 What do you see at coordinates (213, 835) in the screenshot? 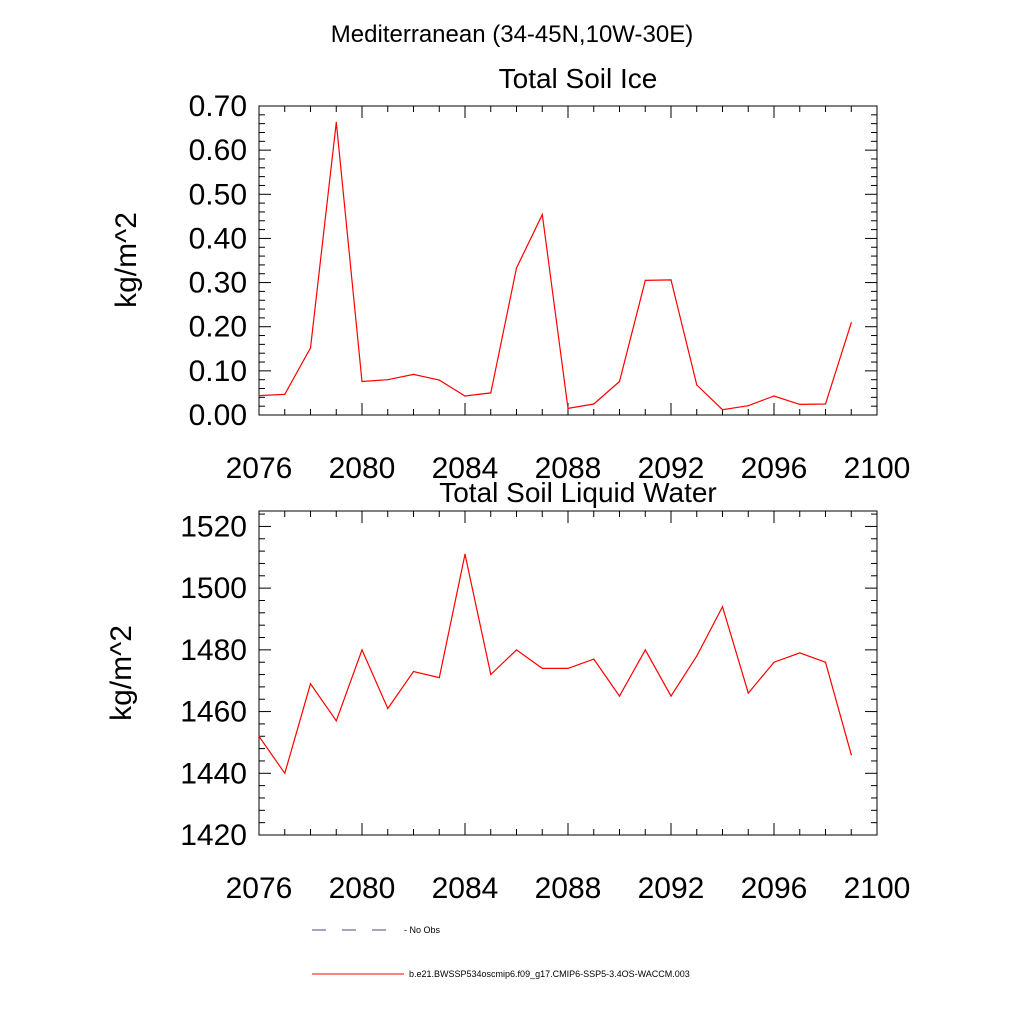
I see `y-tick-label: 1420` at bounding box center [213, 835].